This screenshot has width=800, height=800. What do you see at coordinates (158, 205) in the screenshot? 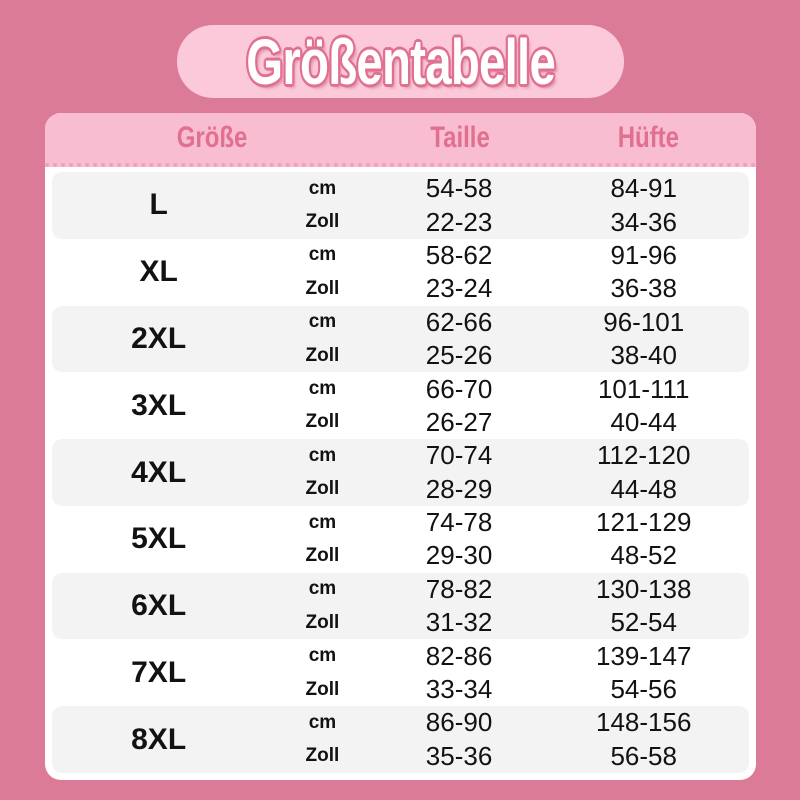
I see `size-label: L` at bounding box center [158, 205].